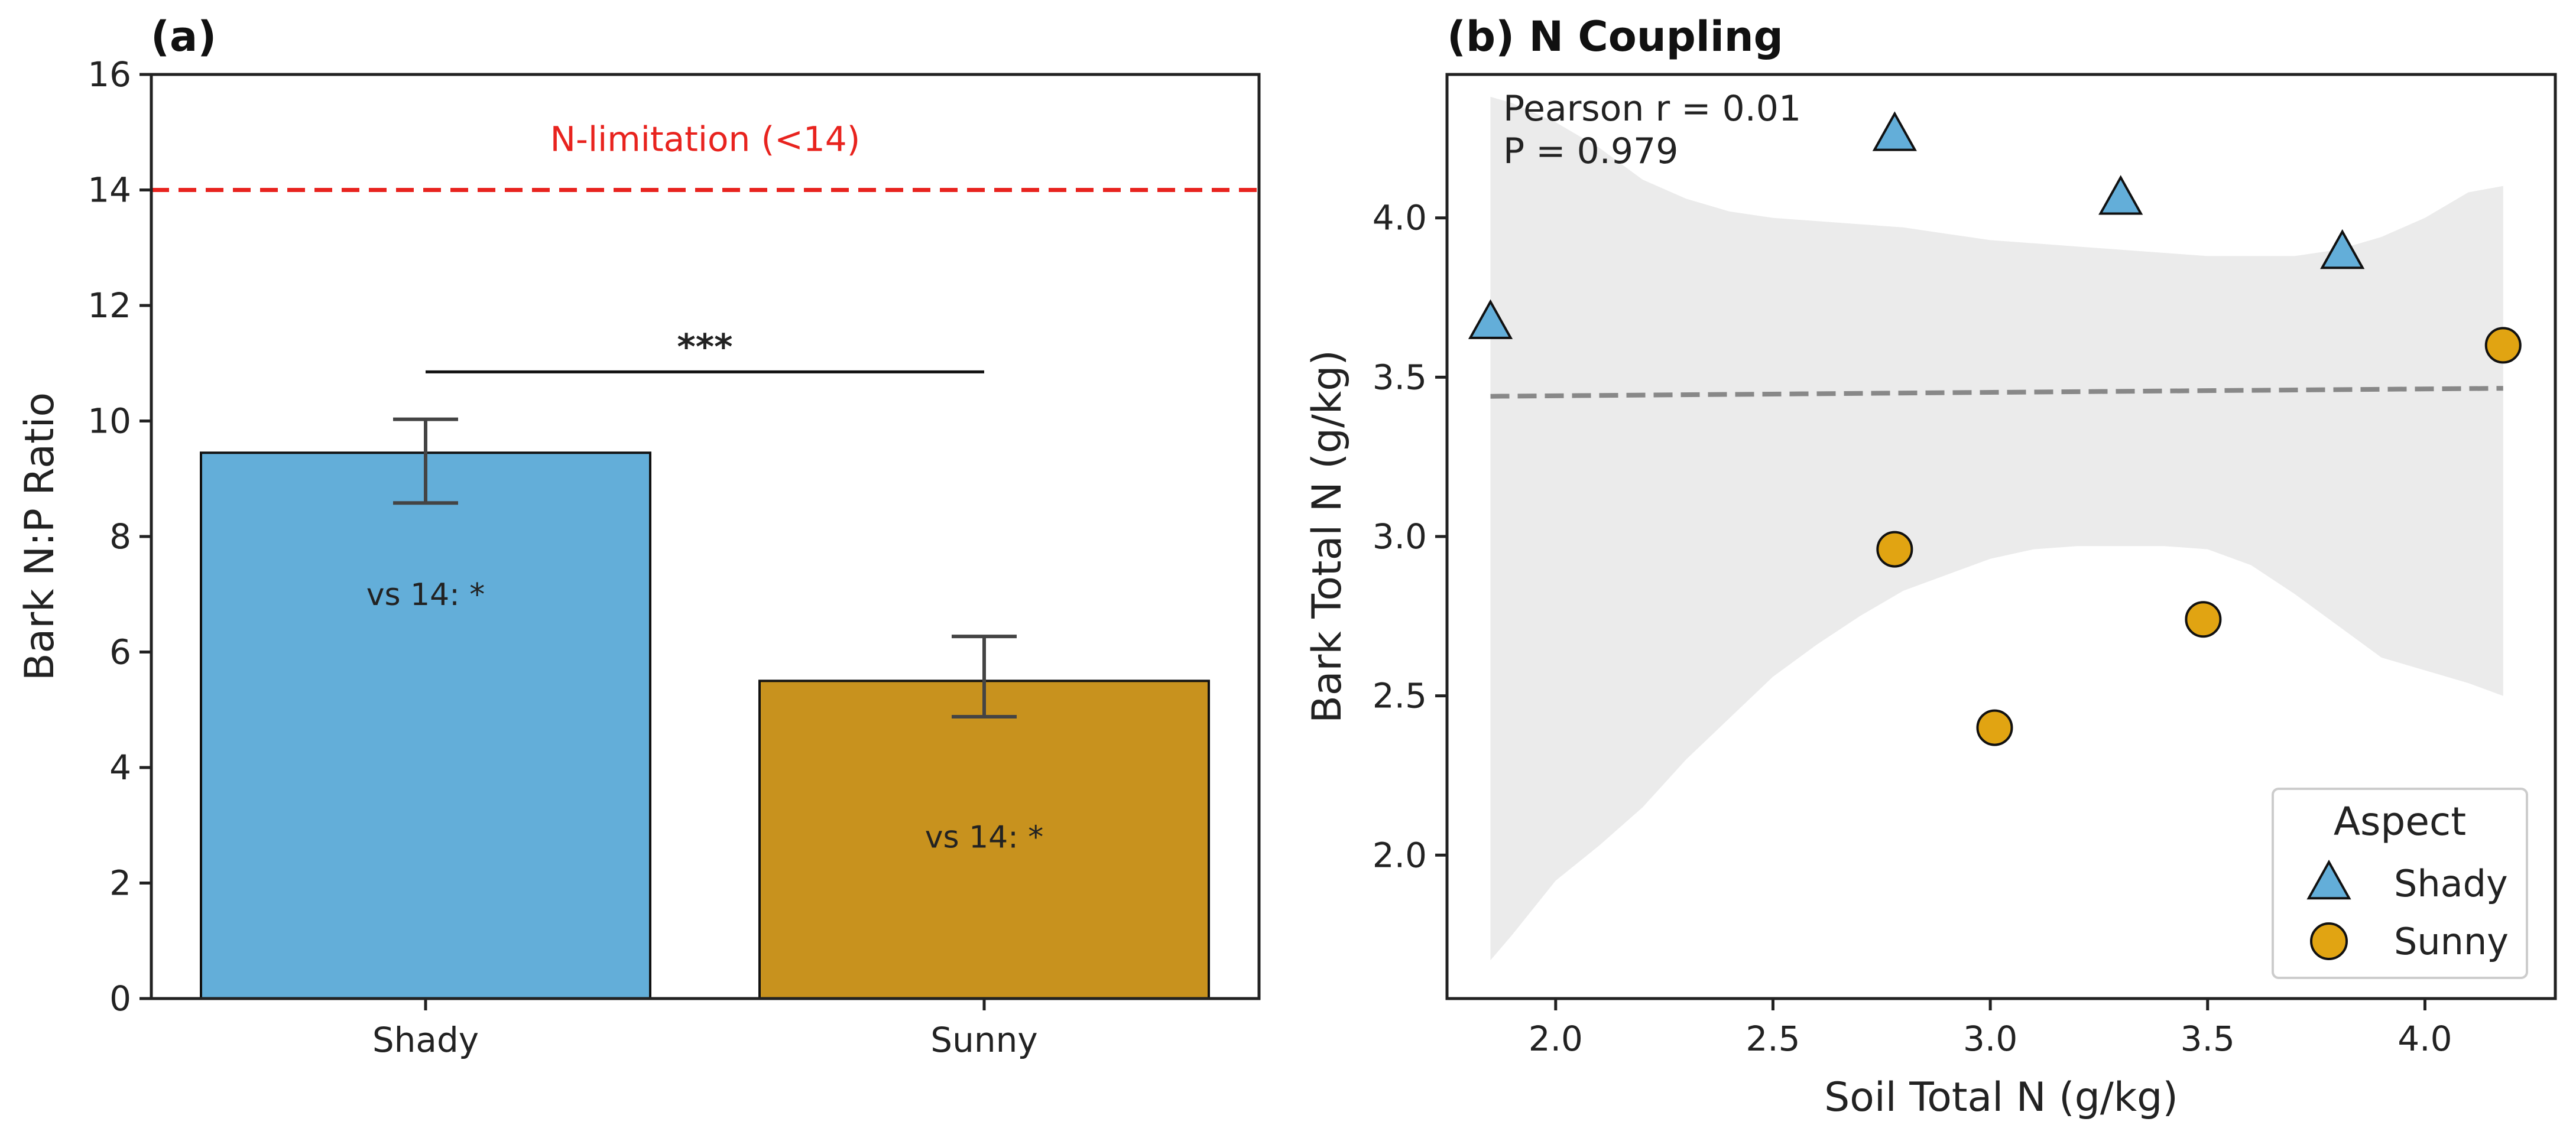  What do you see at coordinates (120, 767) in the screenshot?
I see `y-tick-label: 4` at bounding box center [120, 767].